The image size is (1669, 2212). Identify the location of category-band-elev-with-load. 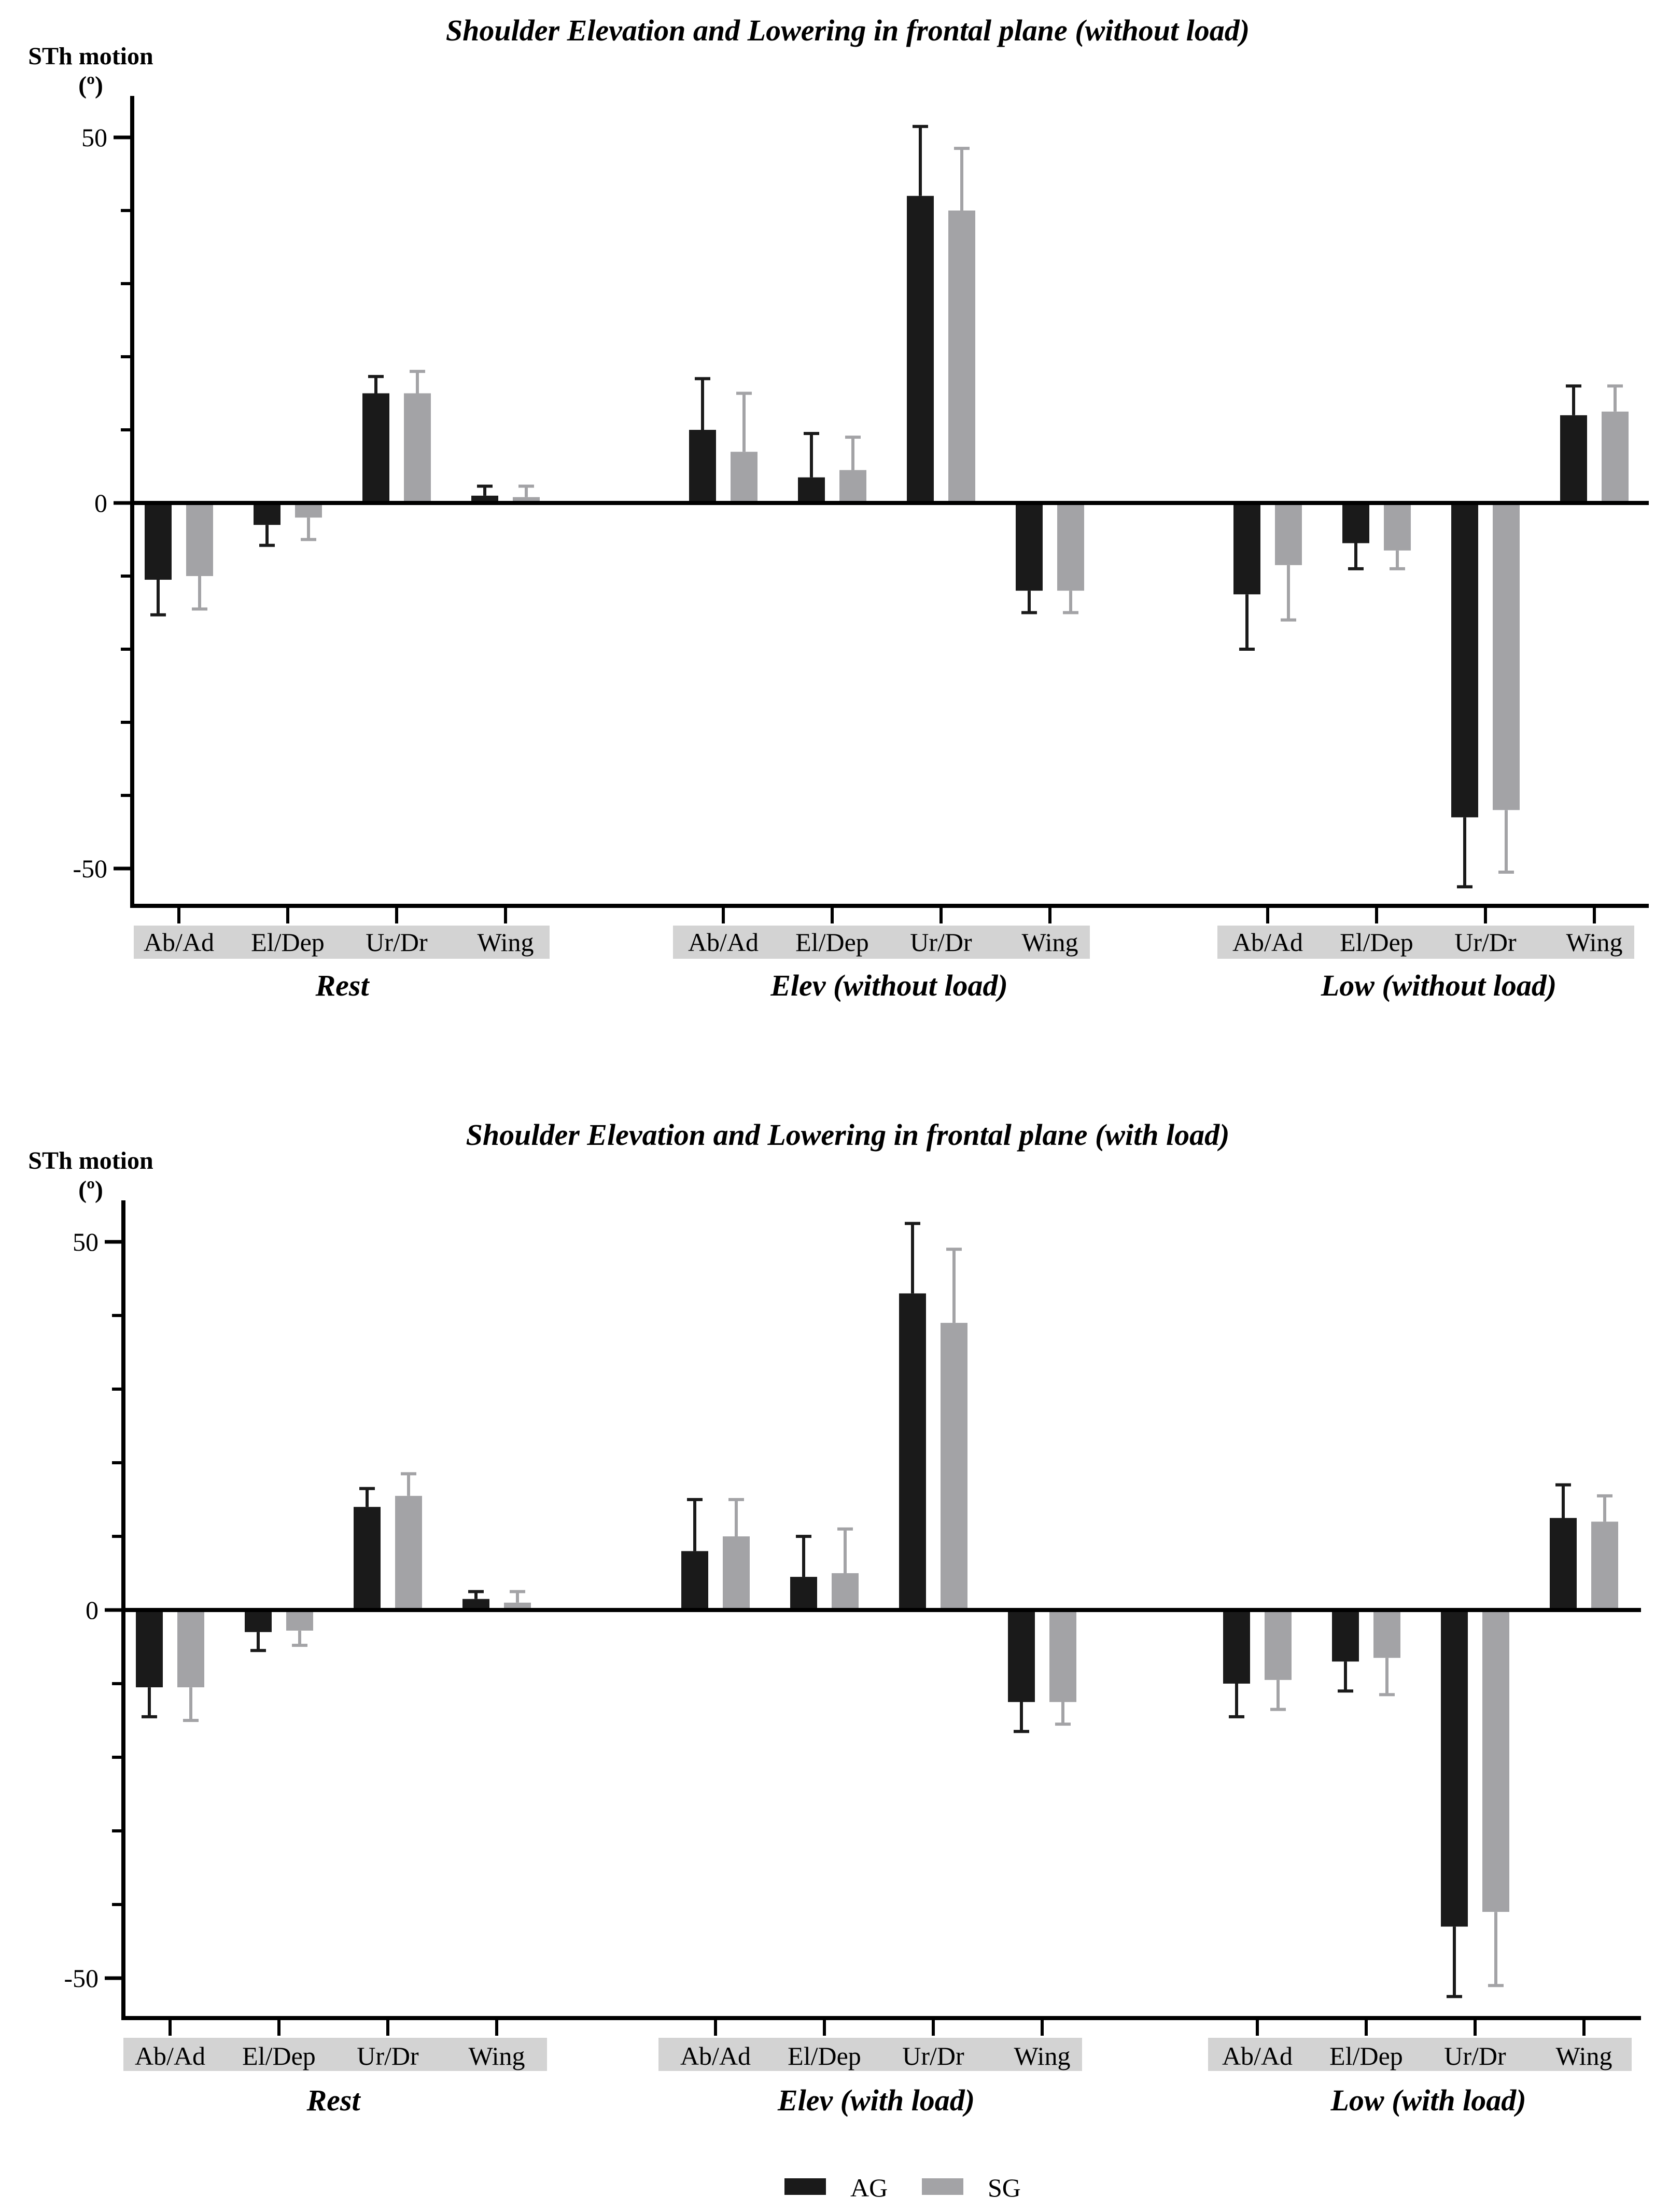
(870, 2054).